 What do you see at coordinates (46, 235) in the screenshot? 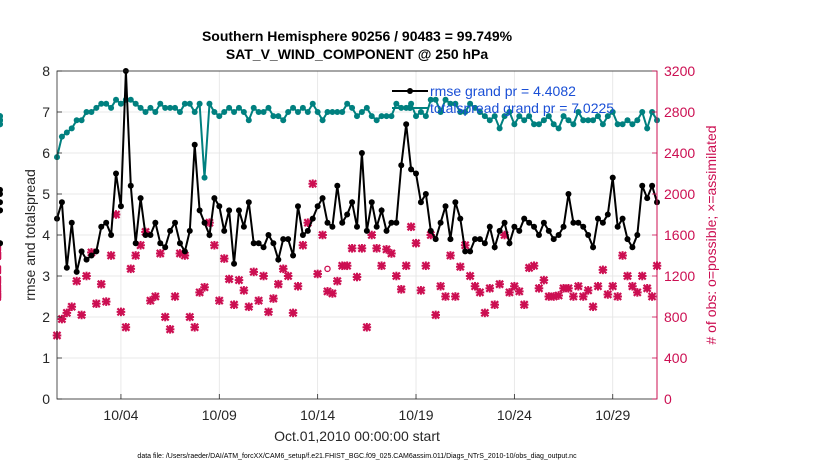
I see `y-left-tick-label: 4` at bounding box center [46, 235].